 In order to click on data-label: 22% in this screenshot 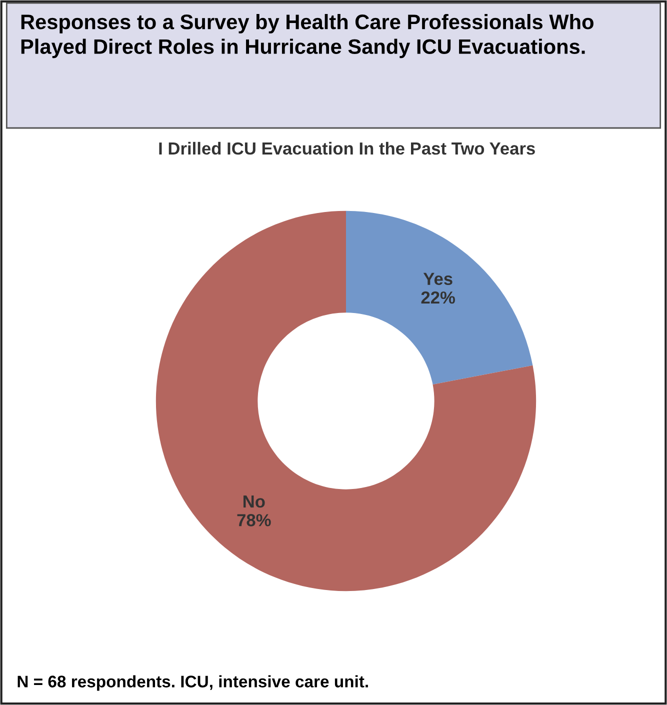, I will do `click(438, 297)`.